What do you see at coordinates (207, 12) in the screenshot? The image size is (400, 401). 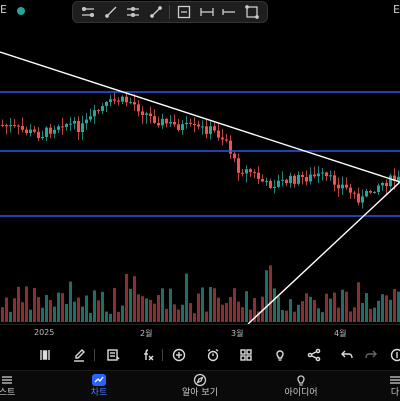 I see `horizontal-ray-icon` at bounding box center [207, 12].